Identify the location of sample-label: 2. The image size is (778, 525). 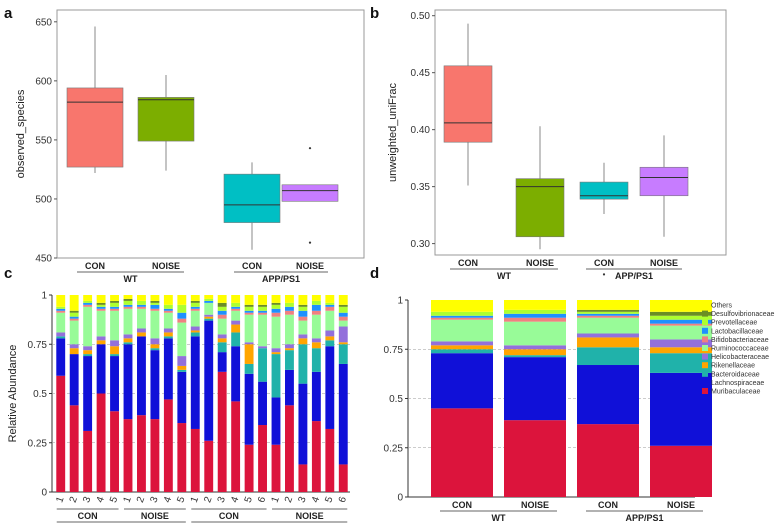
(74, 499).